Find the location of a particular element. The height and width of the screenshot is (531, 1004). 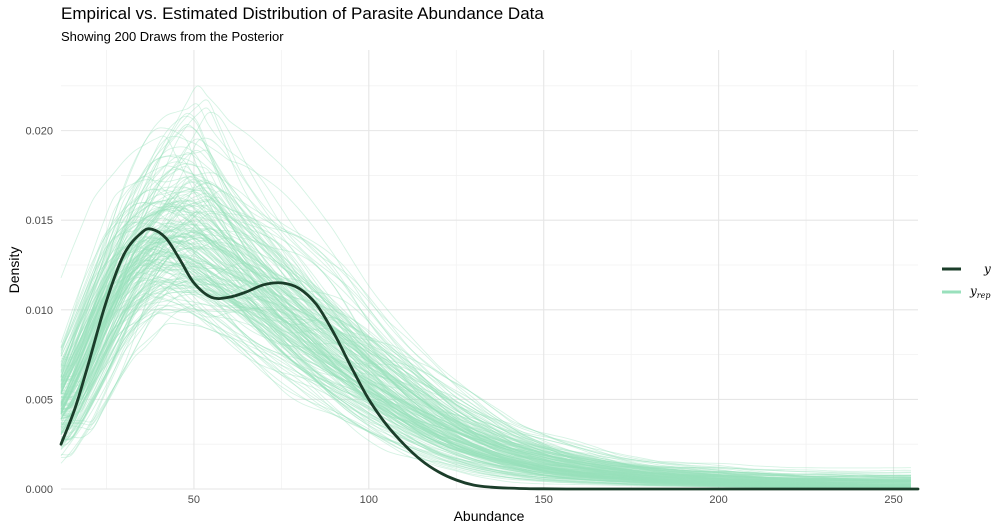

x-tick-label: 150 is located at coordinates (544, 500).